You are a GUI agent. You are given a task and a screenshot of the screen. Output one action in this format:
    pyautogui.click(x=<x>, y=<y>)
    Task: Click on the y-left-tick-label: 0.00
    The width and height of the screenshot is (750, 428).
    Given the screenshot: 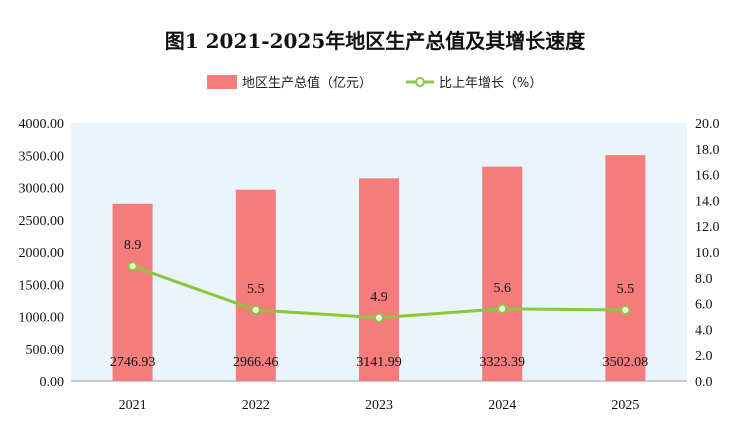 What is the action you would take?
    pyautogui.click(x=52, y=382)
    